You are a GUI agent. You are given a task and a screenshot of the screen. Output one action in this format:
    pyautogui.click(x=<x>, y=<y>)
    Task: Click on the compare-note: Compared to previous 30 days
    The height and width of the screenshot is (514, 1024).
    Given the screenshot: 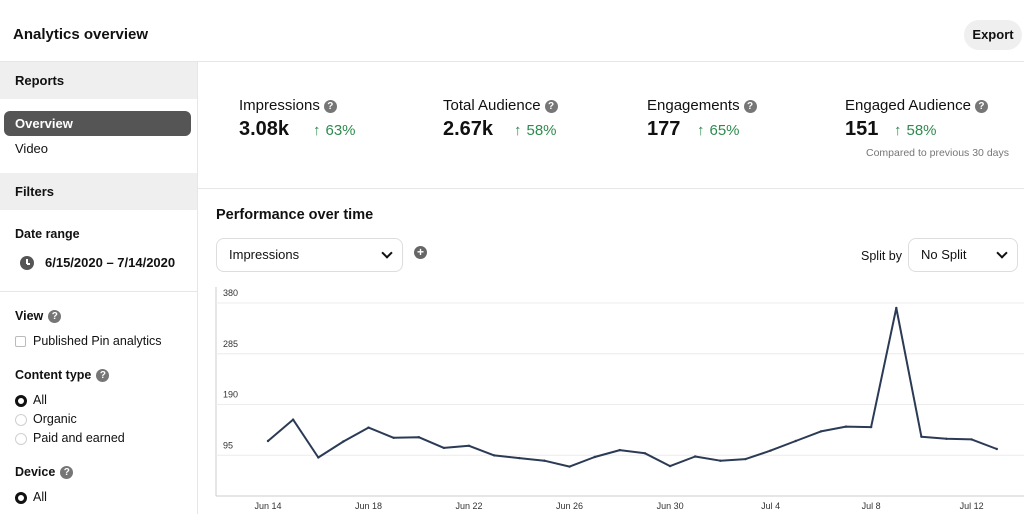 What is the action you would take?
    pyautogui.click(x=937, y=153)
    